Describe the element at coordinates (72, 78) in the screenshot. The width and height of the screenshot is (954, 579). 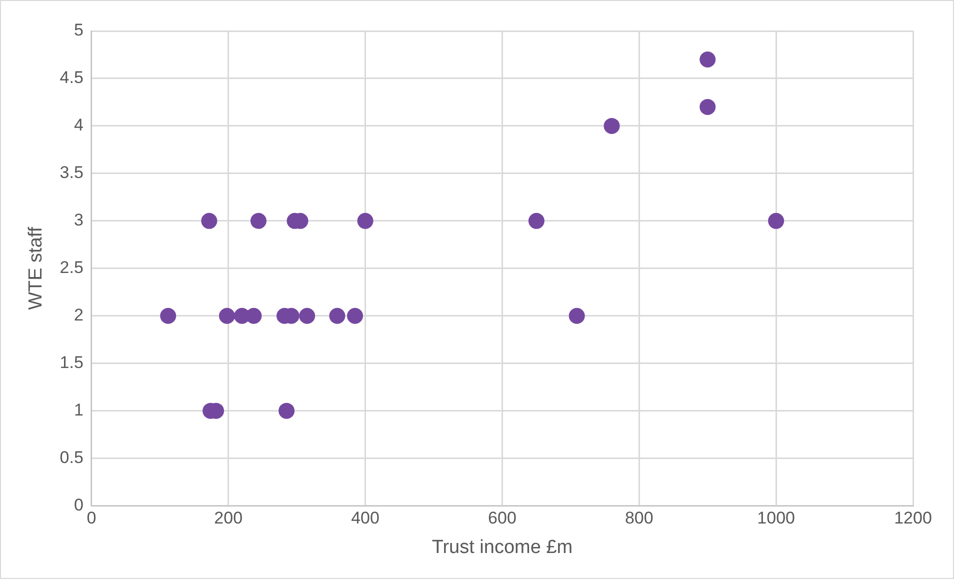
I see `y-tick-label: 4.5` at that location.